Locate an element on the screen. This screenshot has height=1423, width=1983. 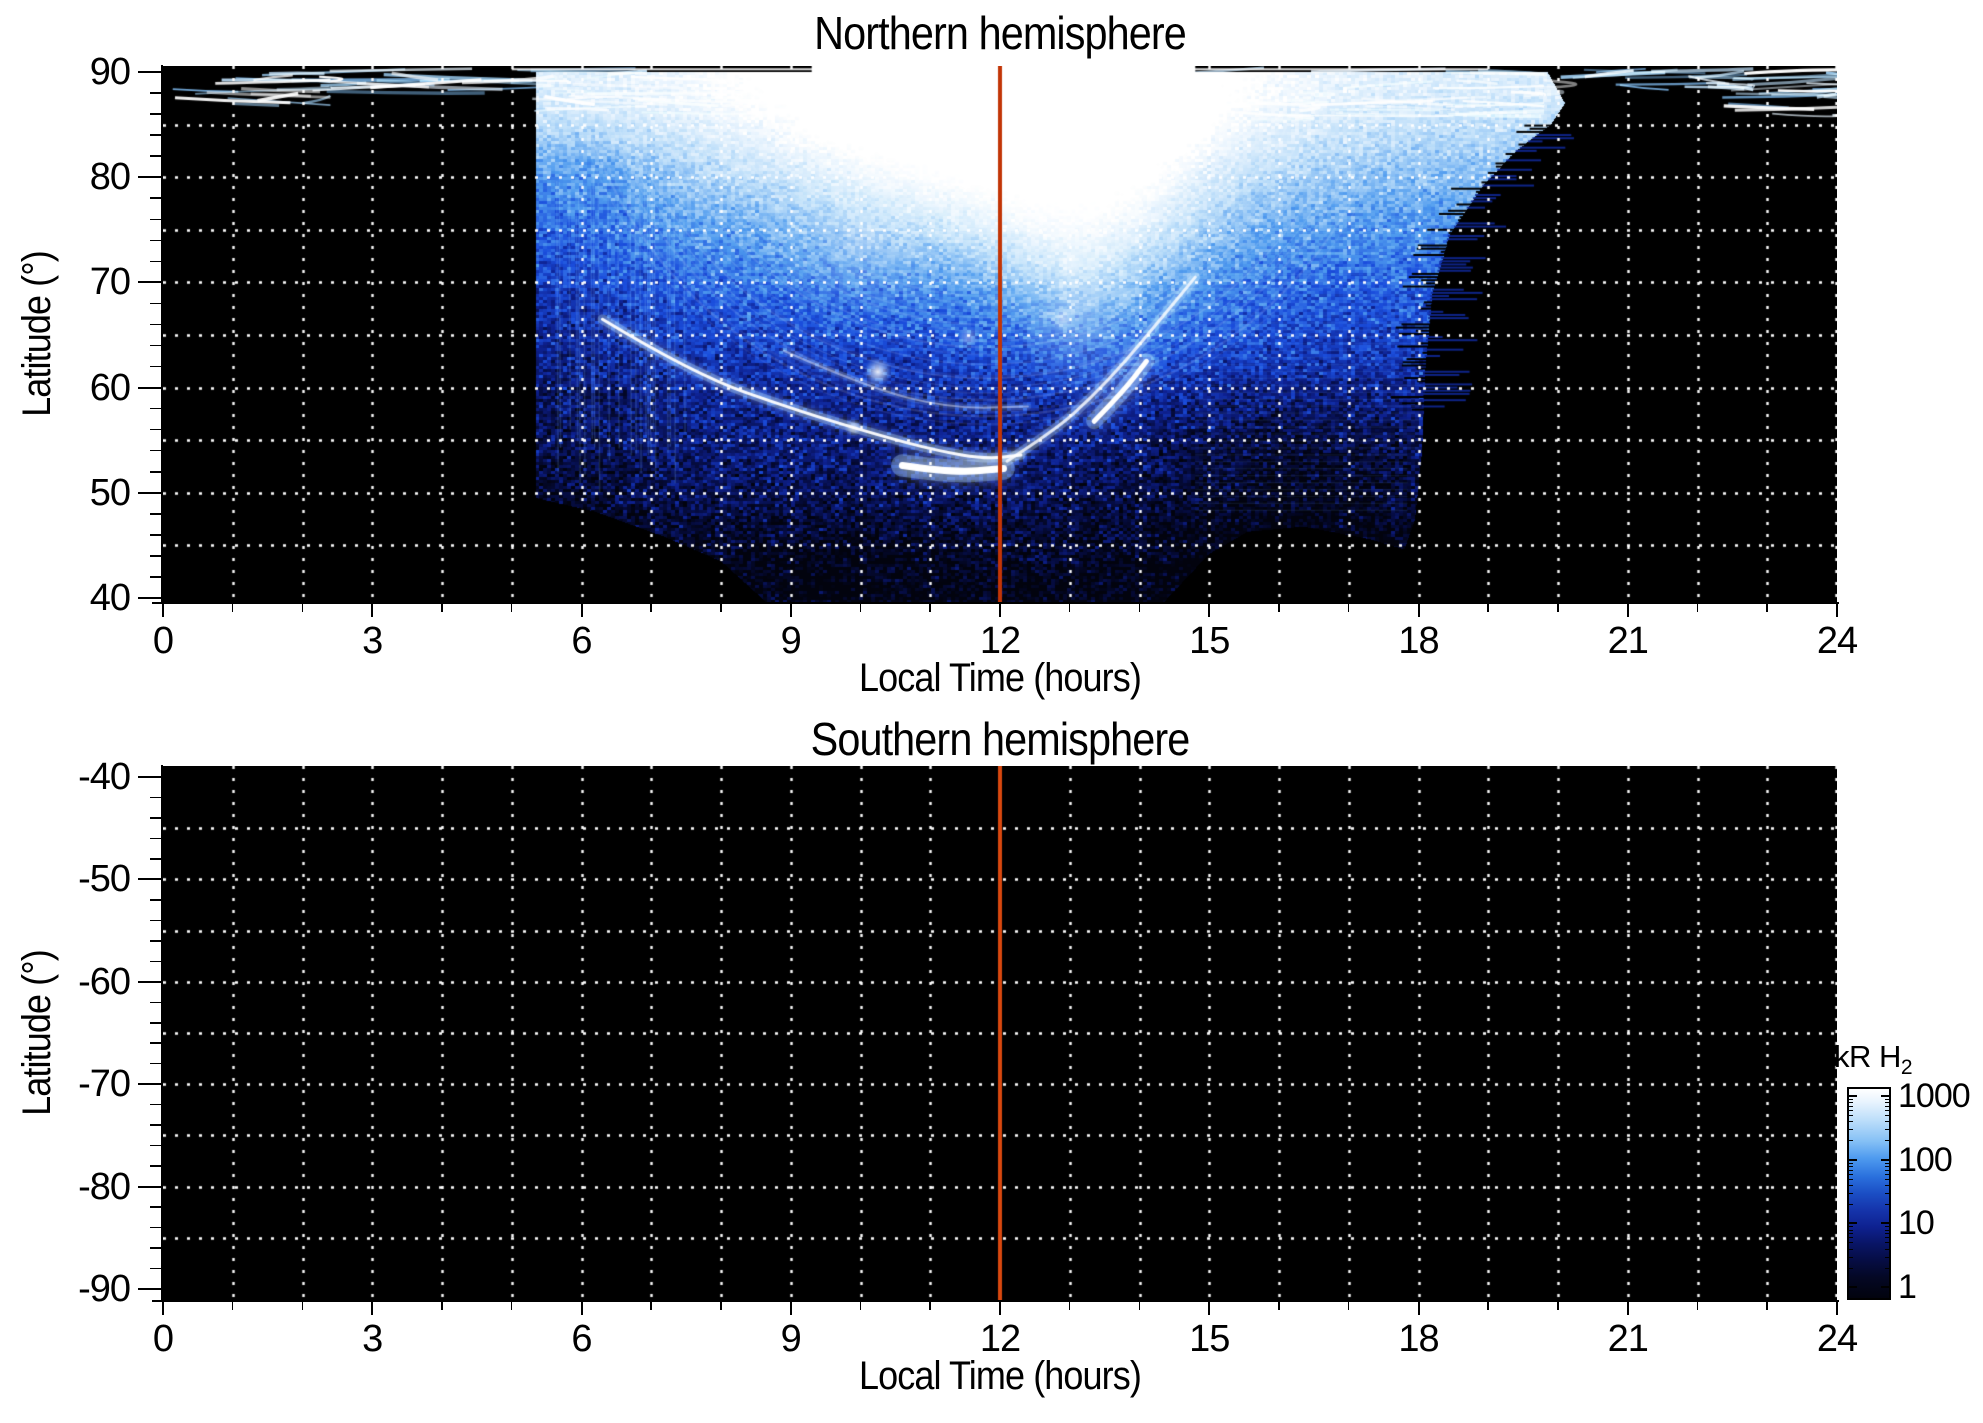
y-tick-label: -80 is located at coordinates (104, 1186).